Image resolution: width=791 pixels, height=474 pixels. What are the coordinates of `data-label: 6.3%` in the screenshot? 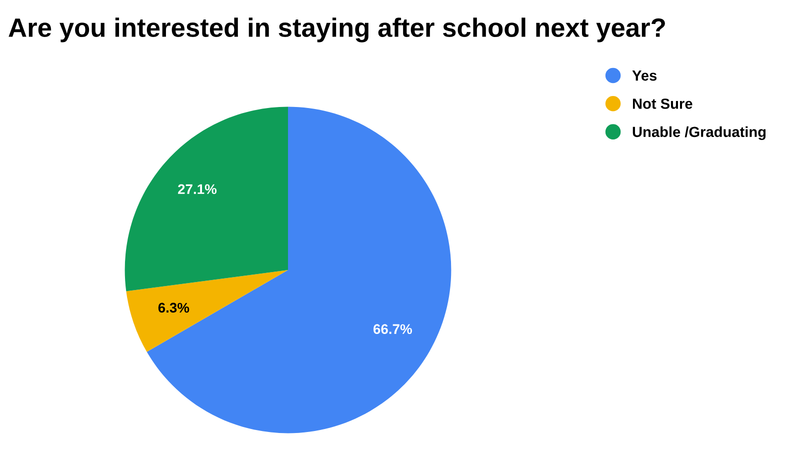 It's located at (174, 307).